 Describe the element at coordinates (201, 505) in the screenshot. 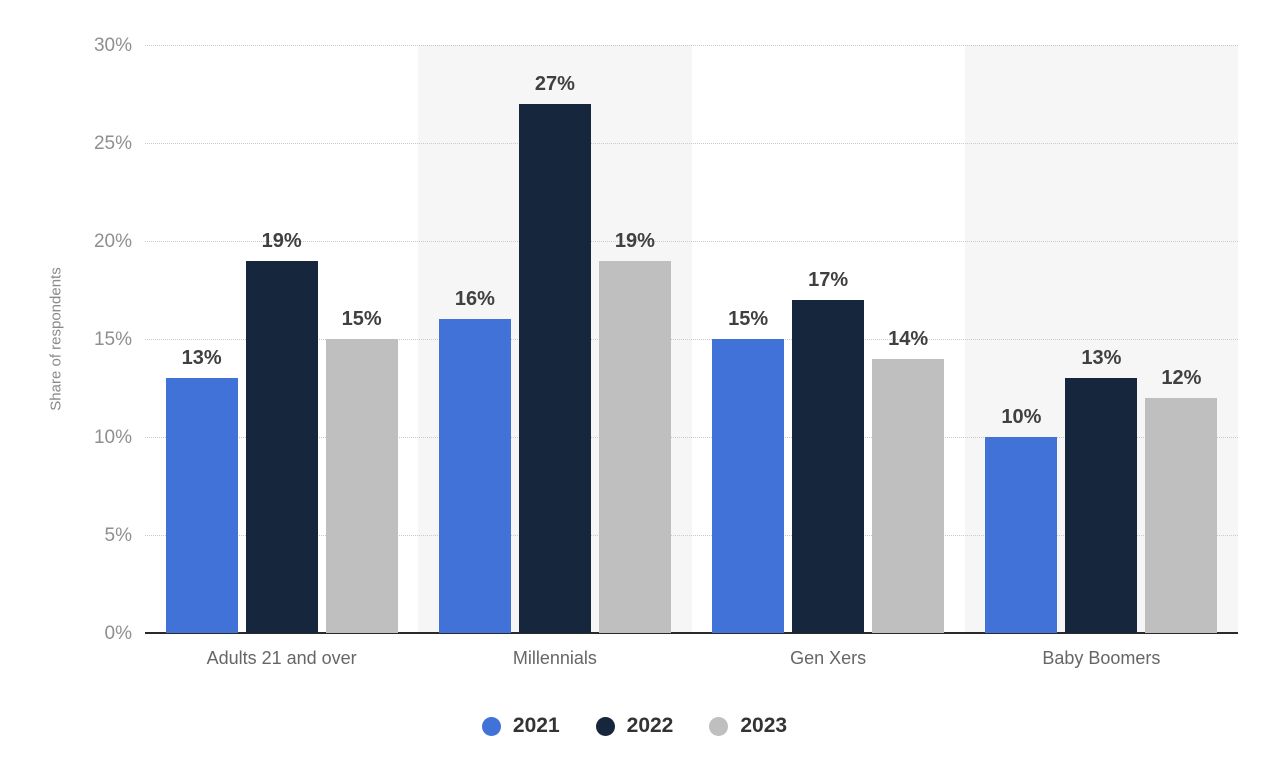

I see `bar-2021-adults-21-and-over` at that location.